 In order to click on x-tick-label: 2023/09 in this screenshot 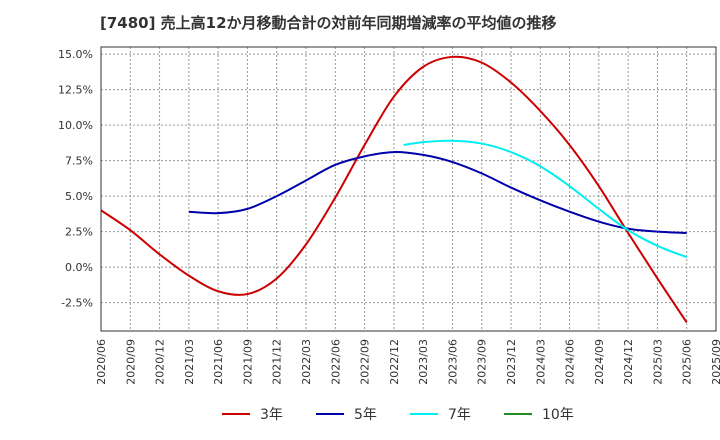, I will do `click(482, 362)`.